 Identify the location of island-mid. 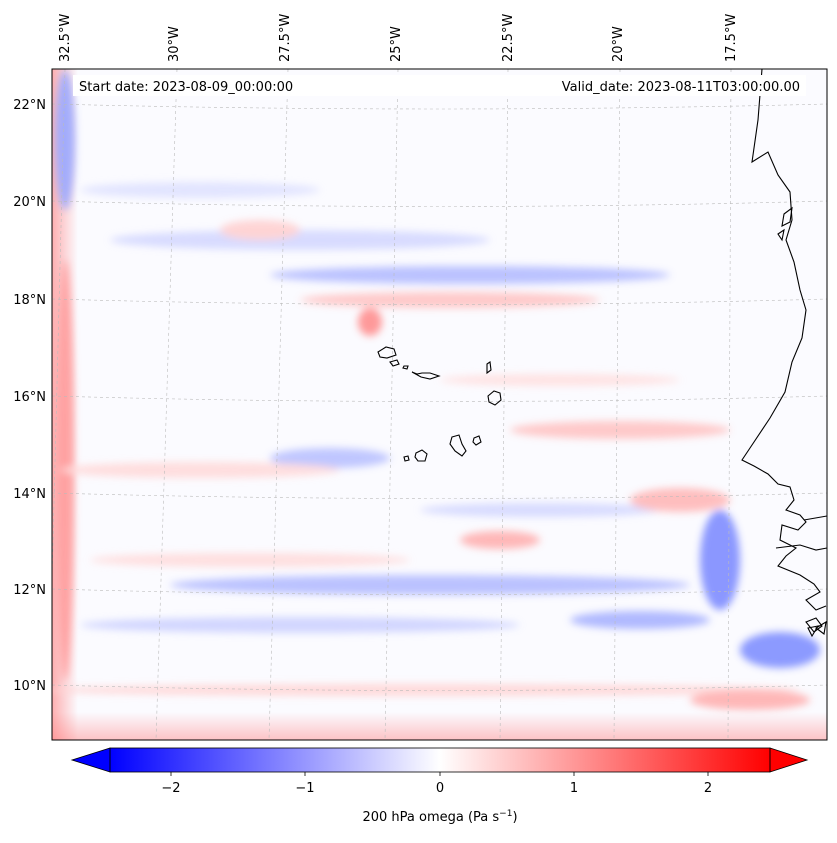
(781, 235).